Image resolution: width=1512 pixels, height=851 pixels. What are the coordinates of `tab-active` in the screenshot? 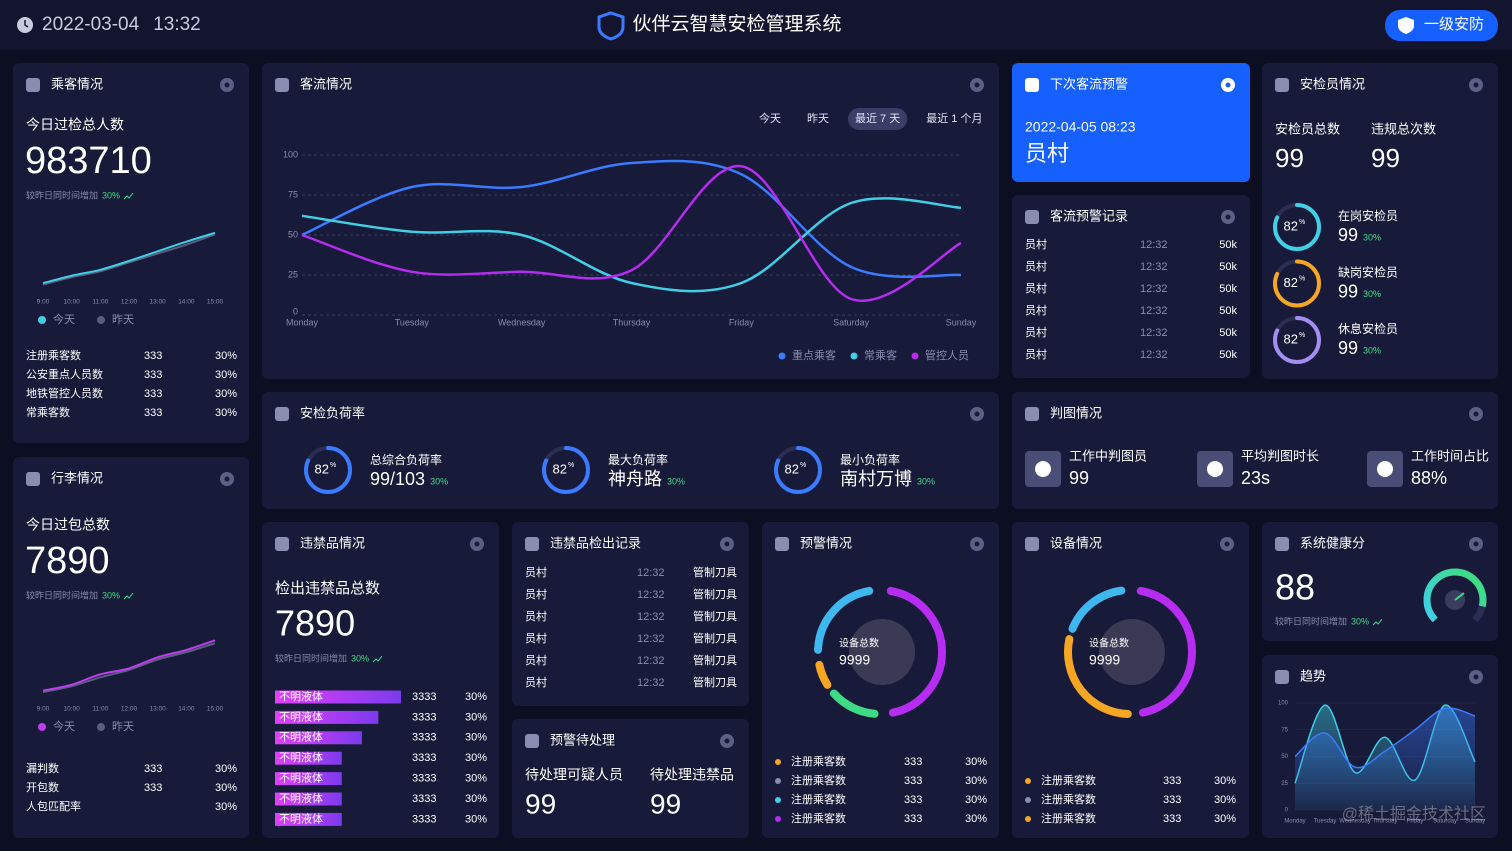 It's located at (878, 119).